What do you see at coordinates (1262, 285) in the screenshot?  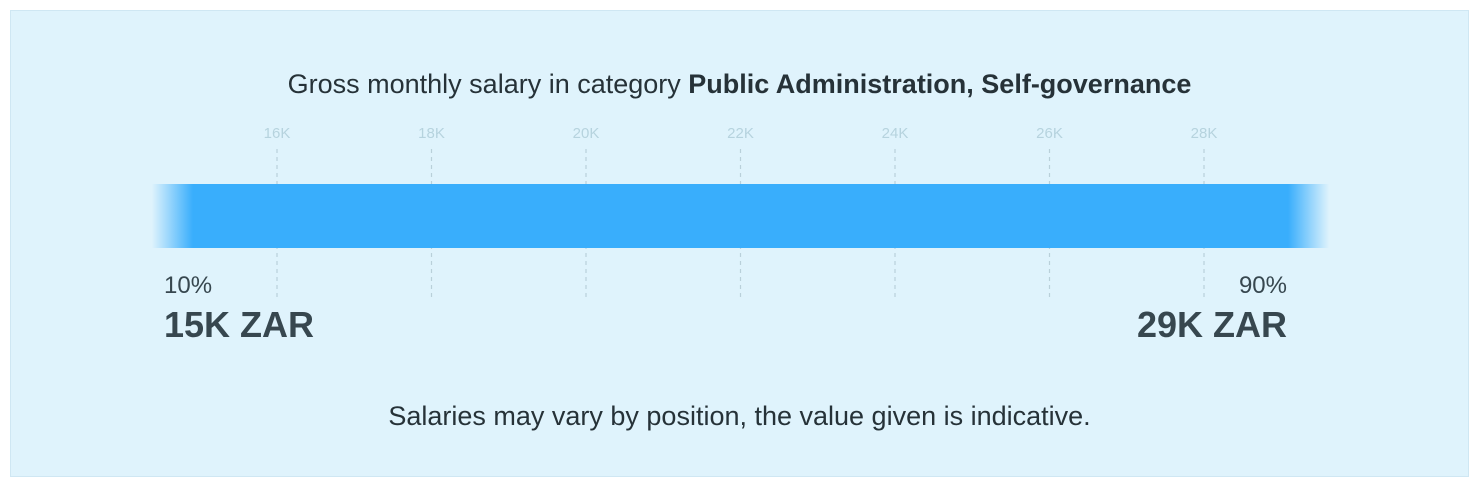 I see `high-percentile-label: 90%` at bounding box center [1262, 285].